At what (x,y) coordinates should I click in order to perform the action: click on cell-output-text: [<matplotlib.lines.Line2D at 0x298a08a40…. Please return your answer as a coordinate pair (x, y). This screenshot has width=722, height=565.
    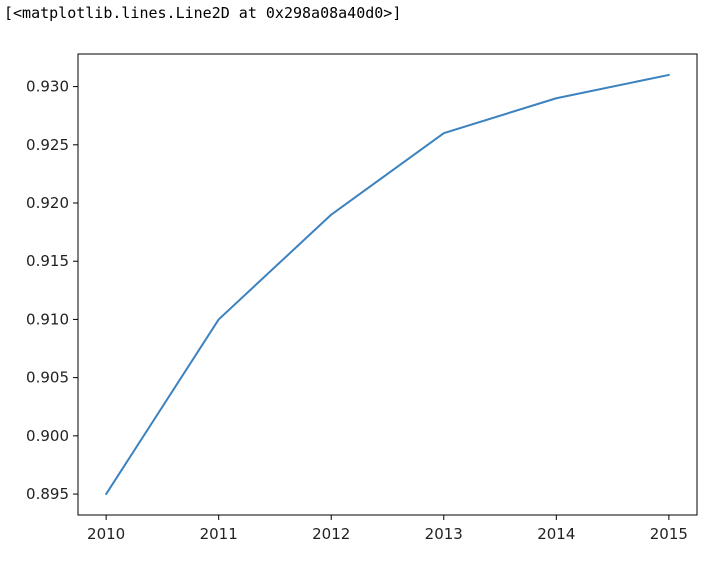
    Looking at the image, I should click on (203, 13).